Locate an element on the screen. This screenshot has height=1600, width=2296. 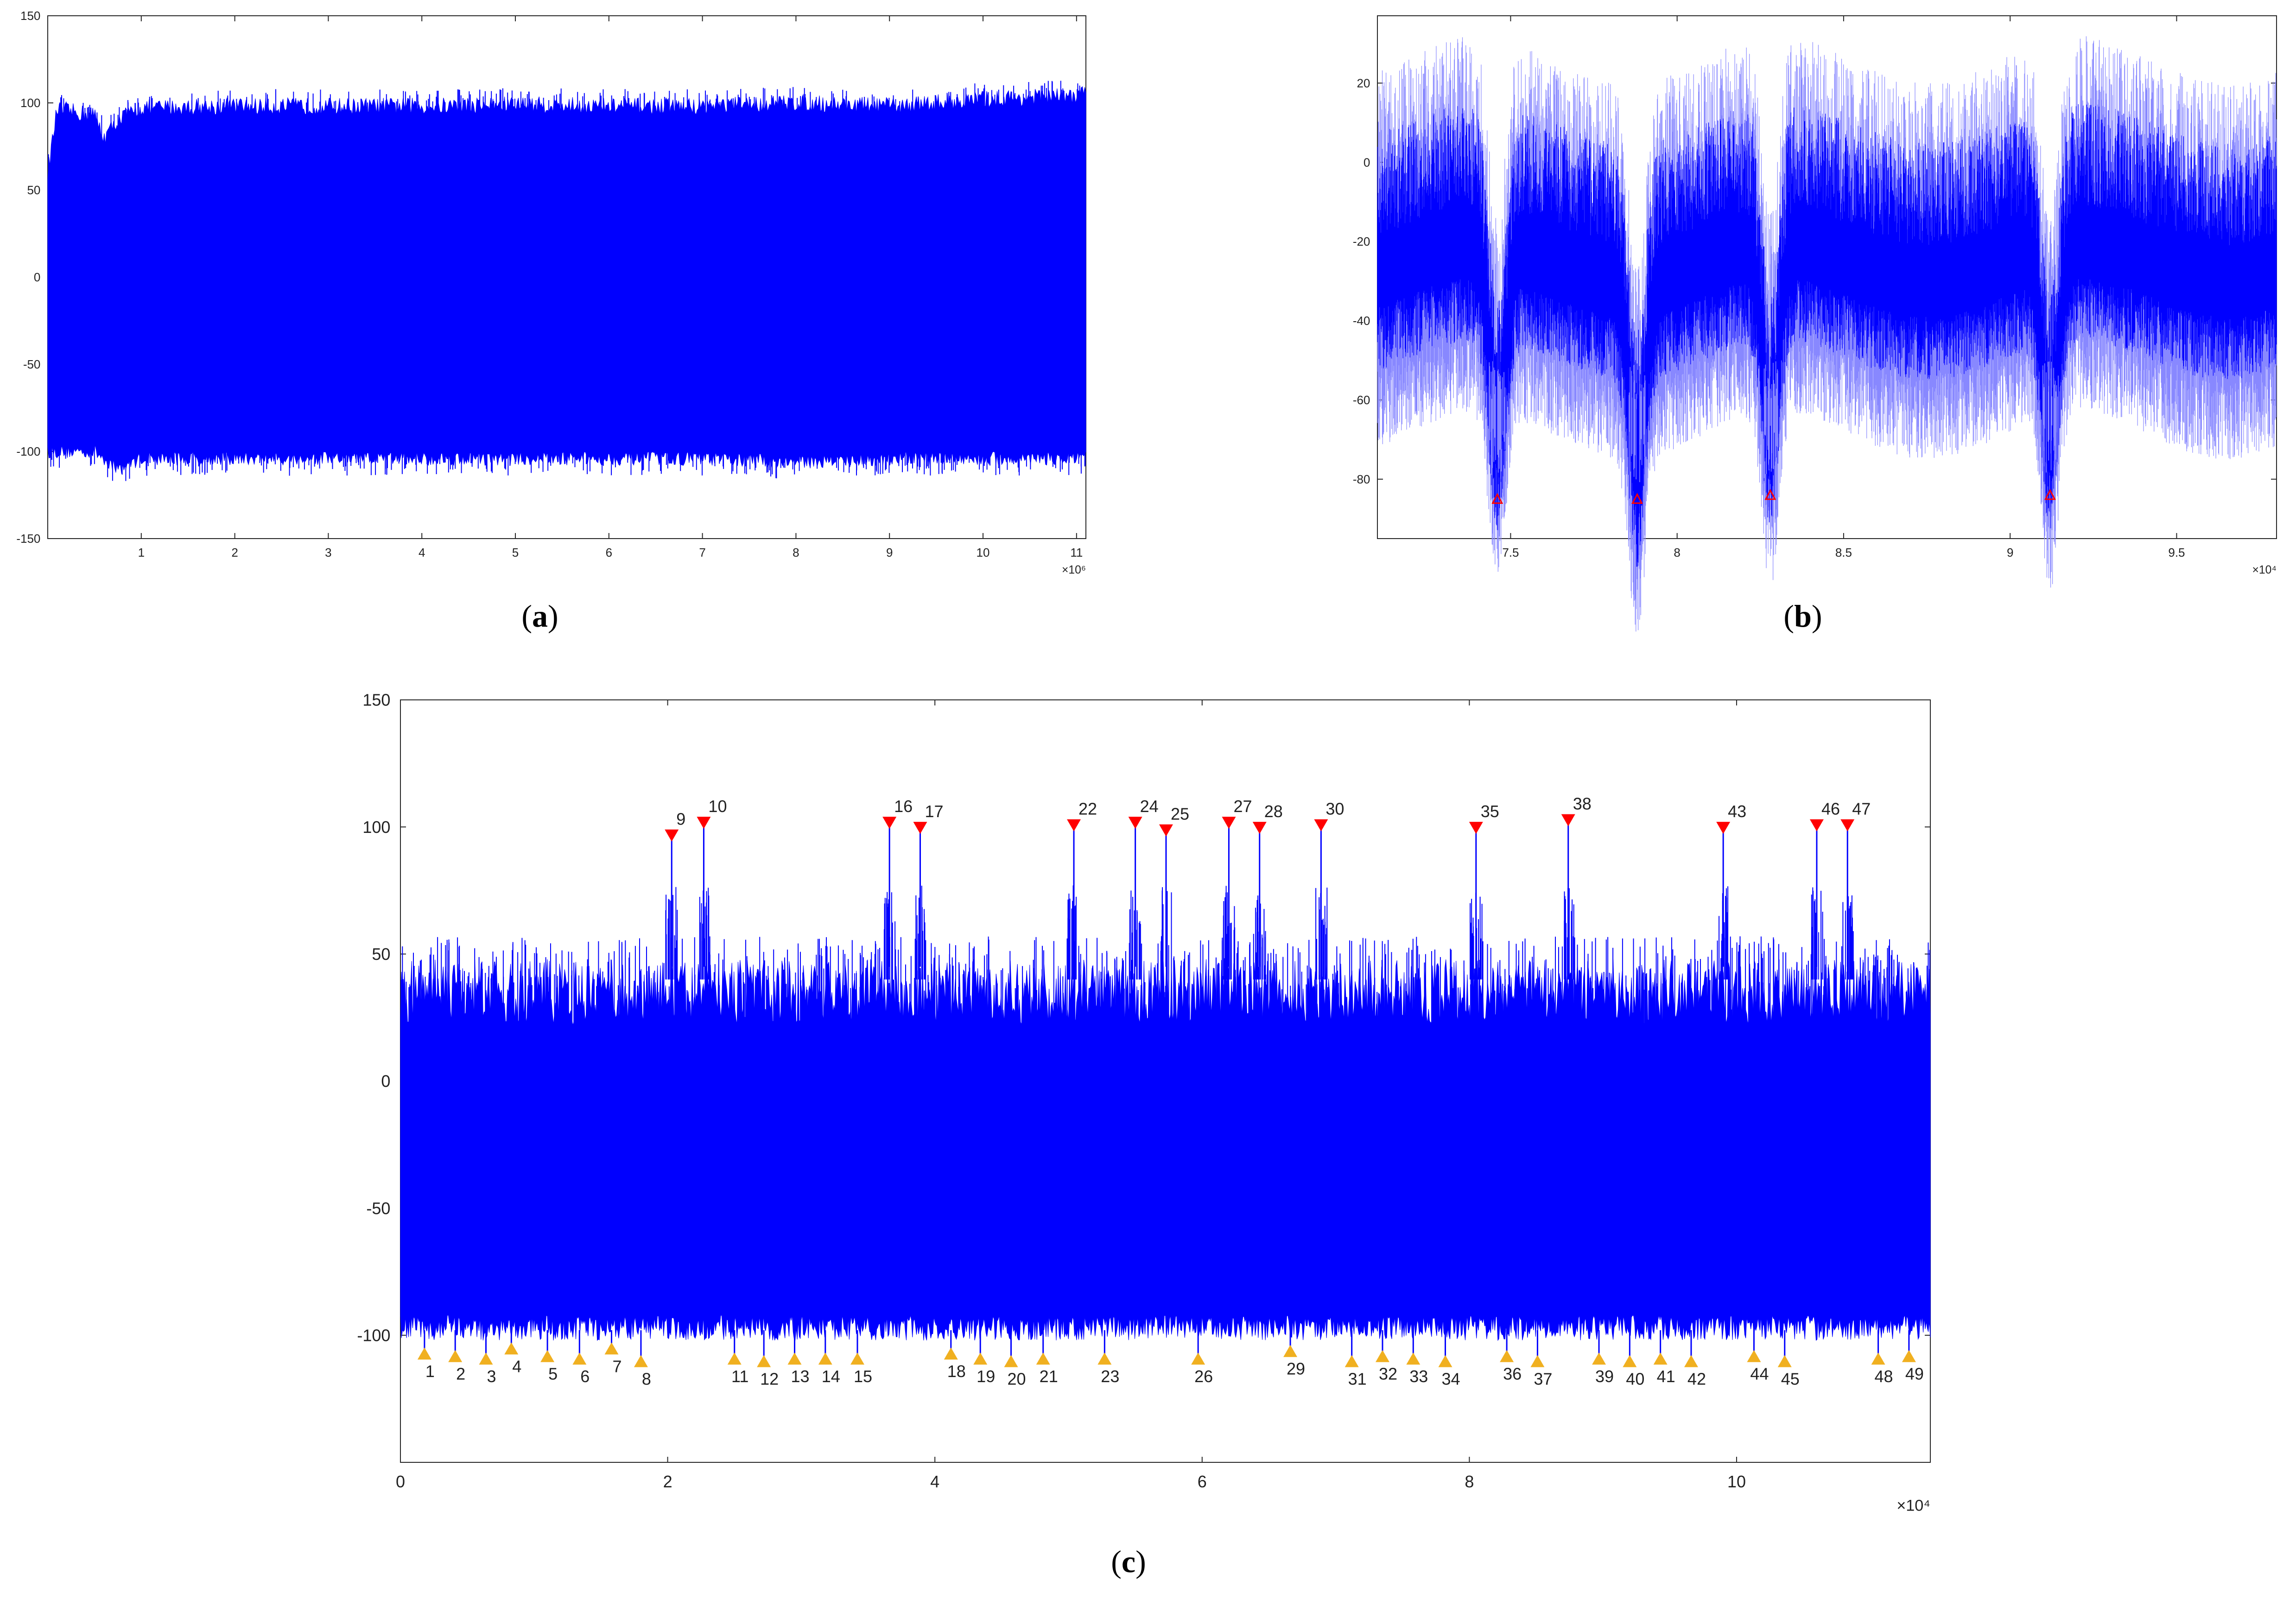
signal-trace is located at coordinates (566, 280).